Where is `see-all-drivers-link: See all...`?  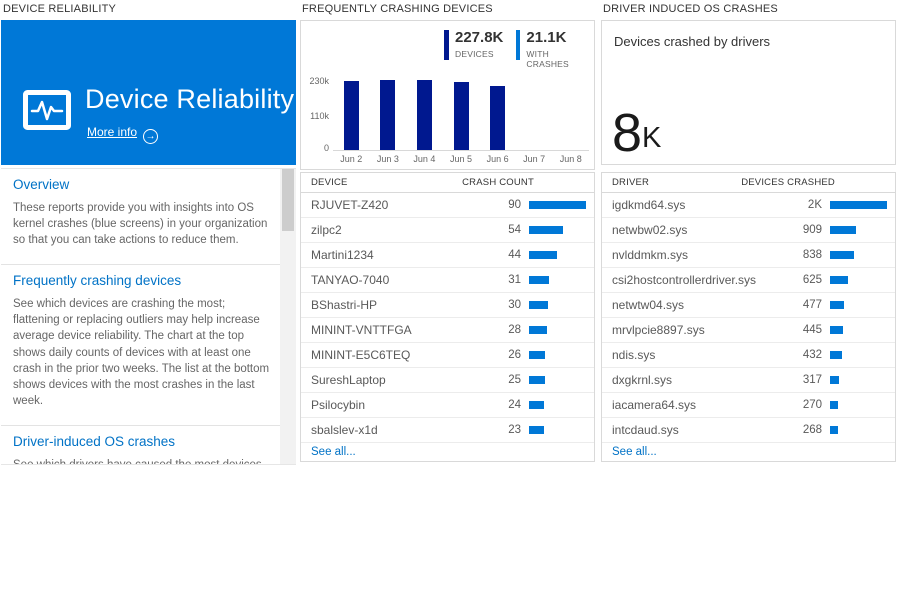
see-all-drivers-link: See all... is located at coordinates (634, 452).